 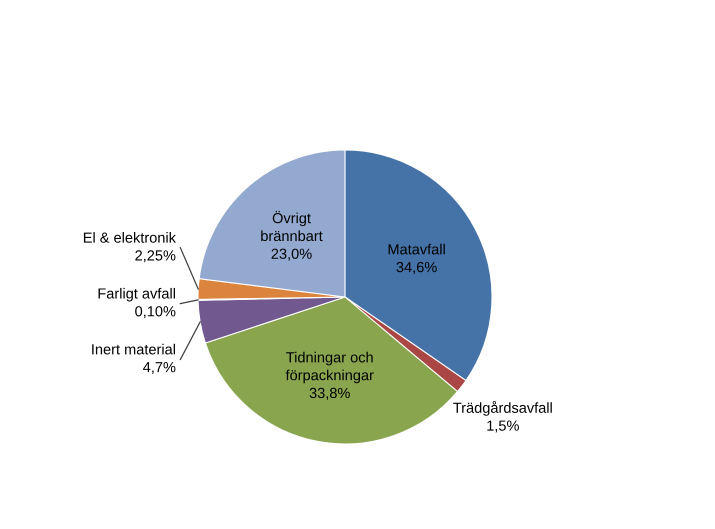 What do you see at coordinates (133, 349) in the screenshot?
I see `slice-label: Inert material` at bounding box center [133, 349].